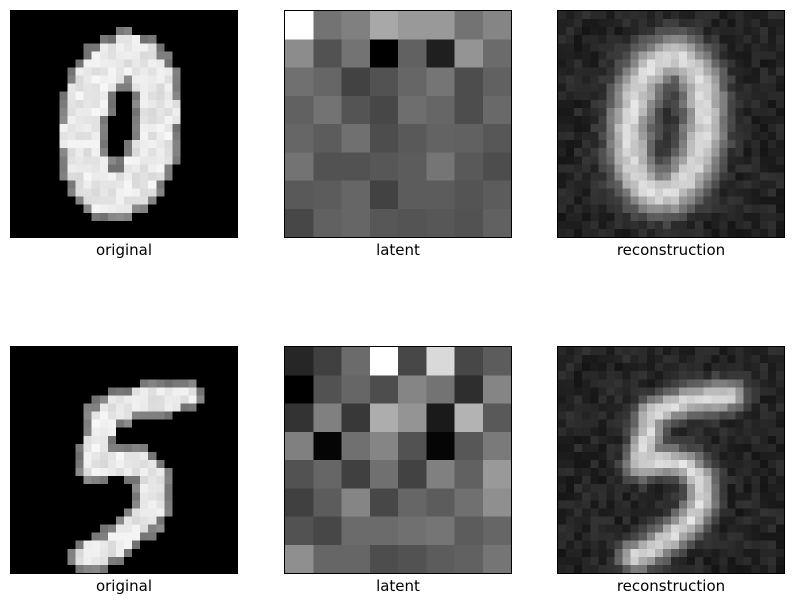  What do you see at coordinates (398, 250) in the screenshot?
I see `caption-latent-0: latent` at bounding box center [398, 250].